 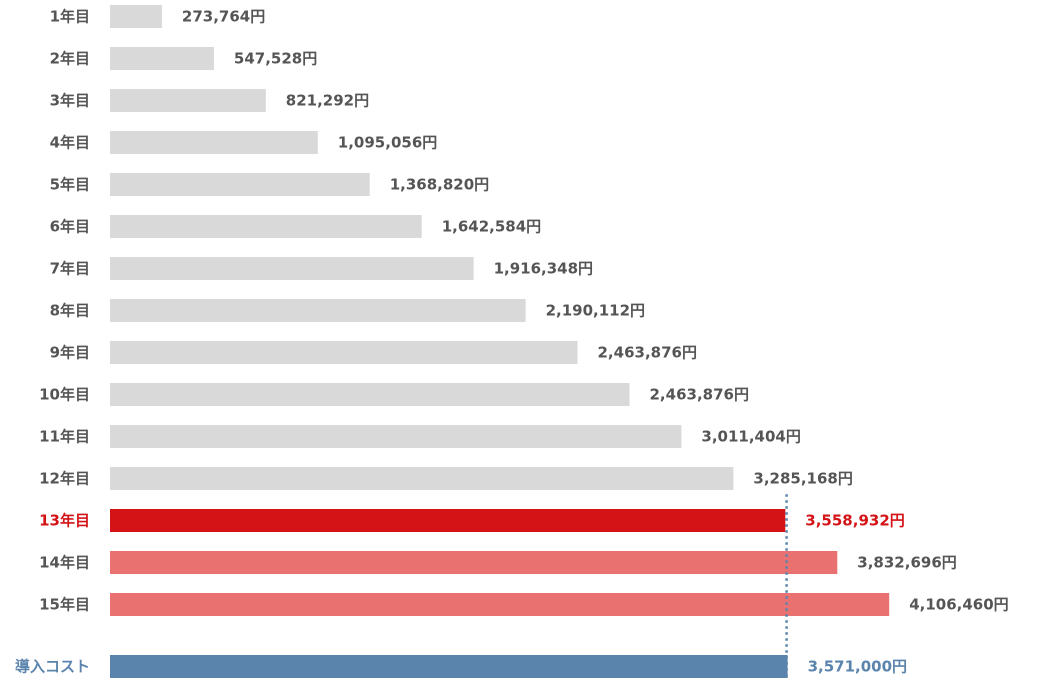 I want to click on bar-row: 15年目 4,106,460円, so click(x=524, y=604).